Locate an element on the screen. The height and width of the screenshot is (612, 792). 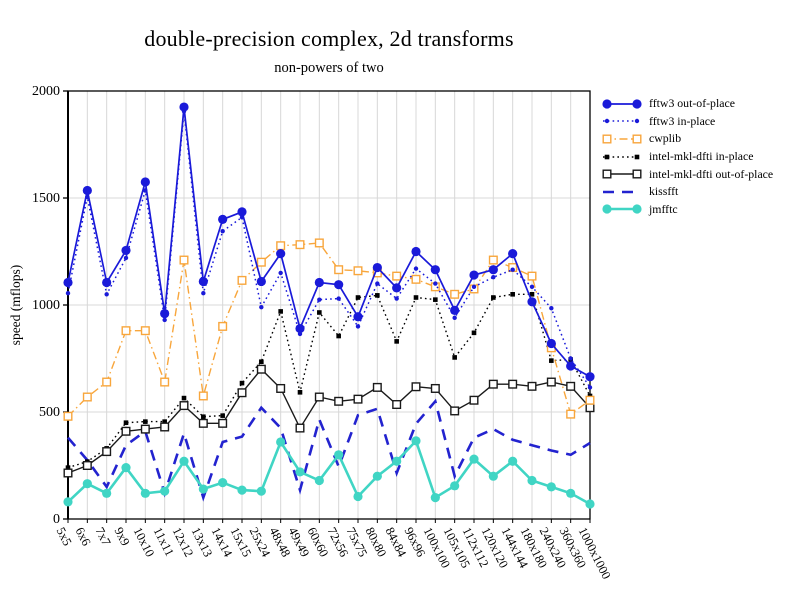
legend-item: jmfftc is located at coordinates (687, 210).